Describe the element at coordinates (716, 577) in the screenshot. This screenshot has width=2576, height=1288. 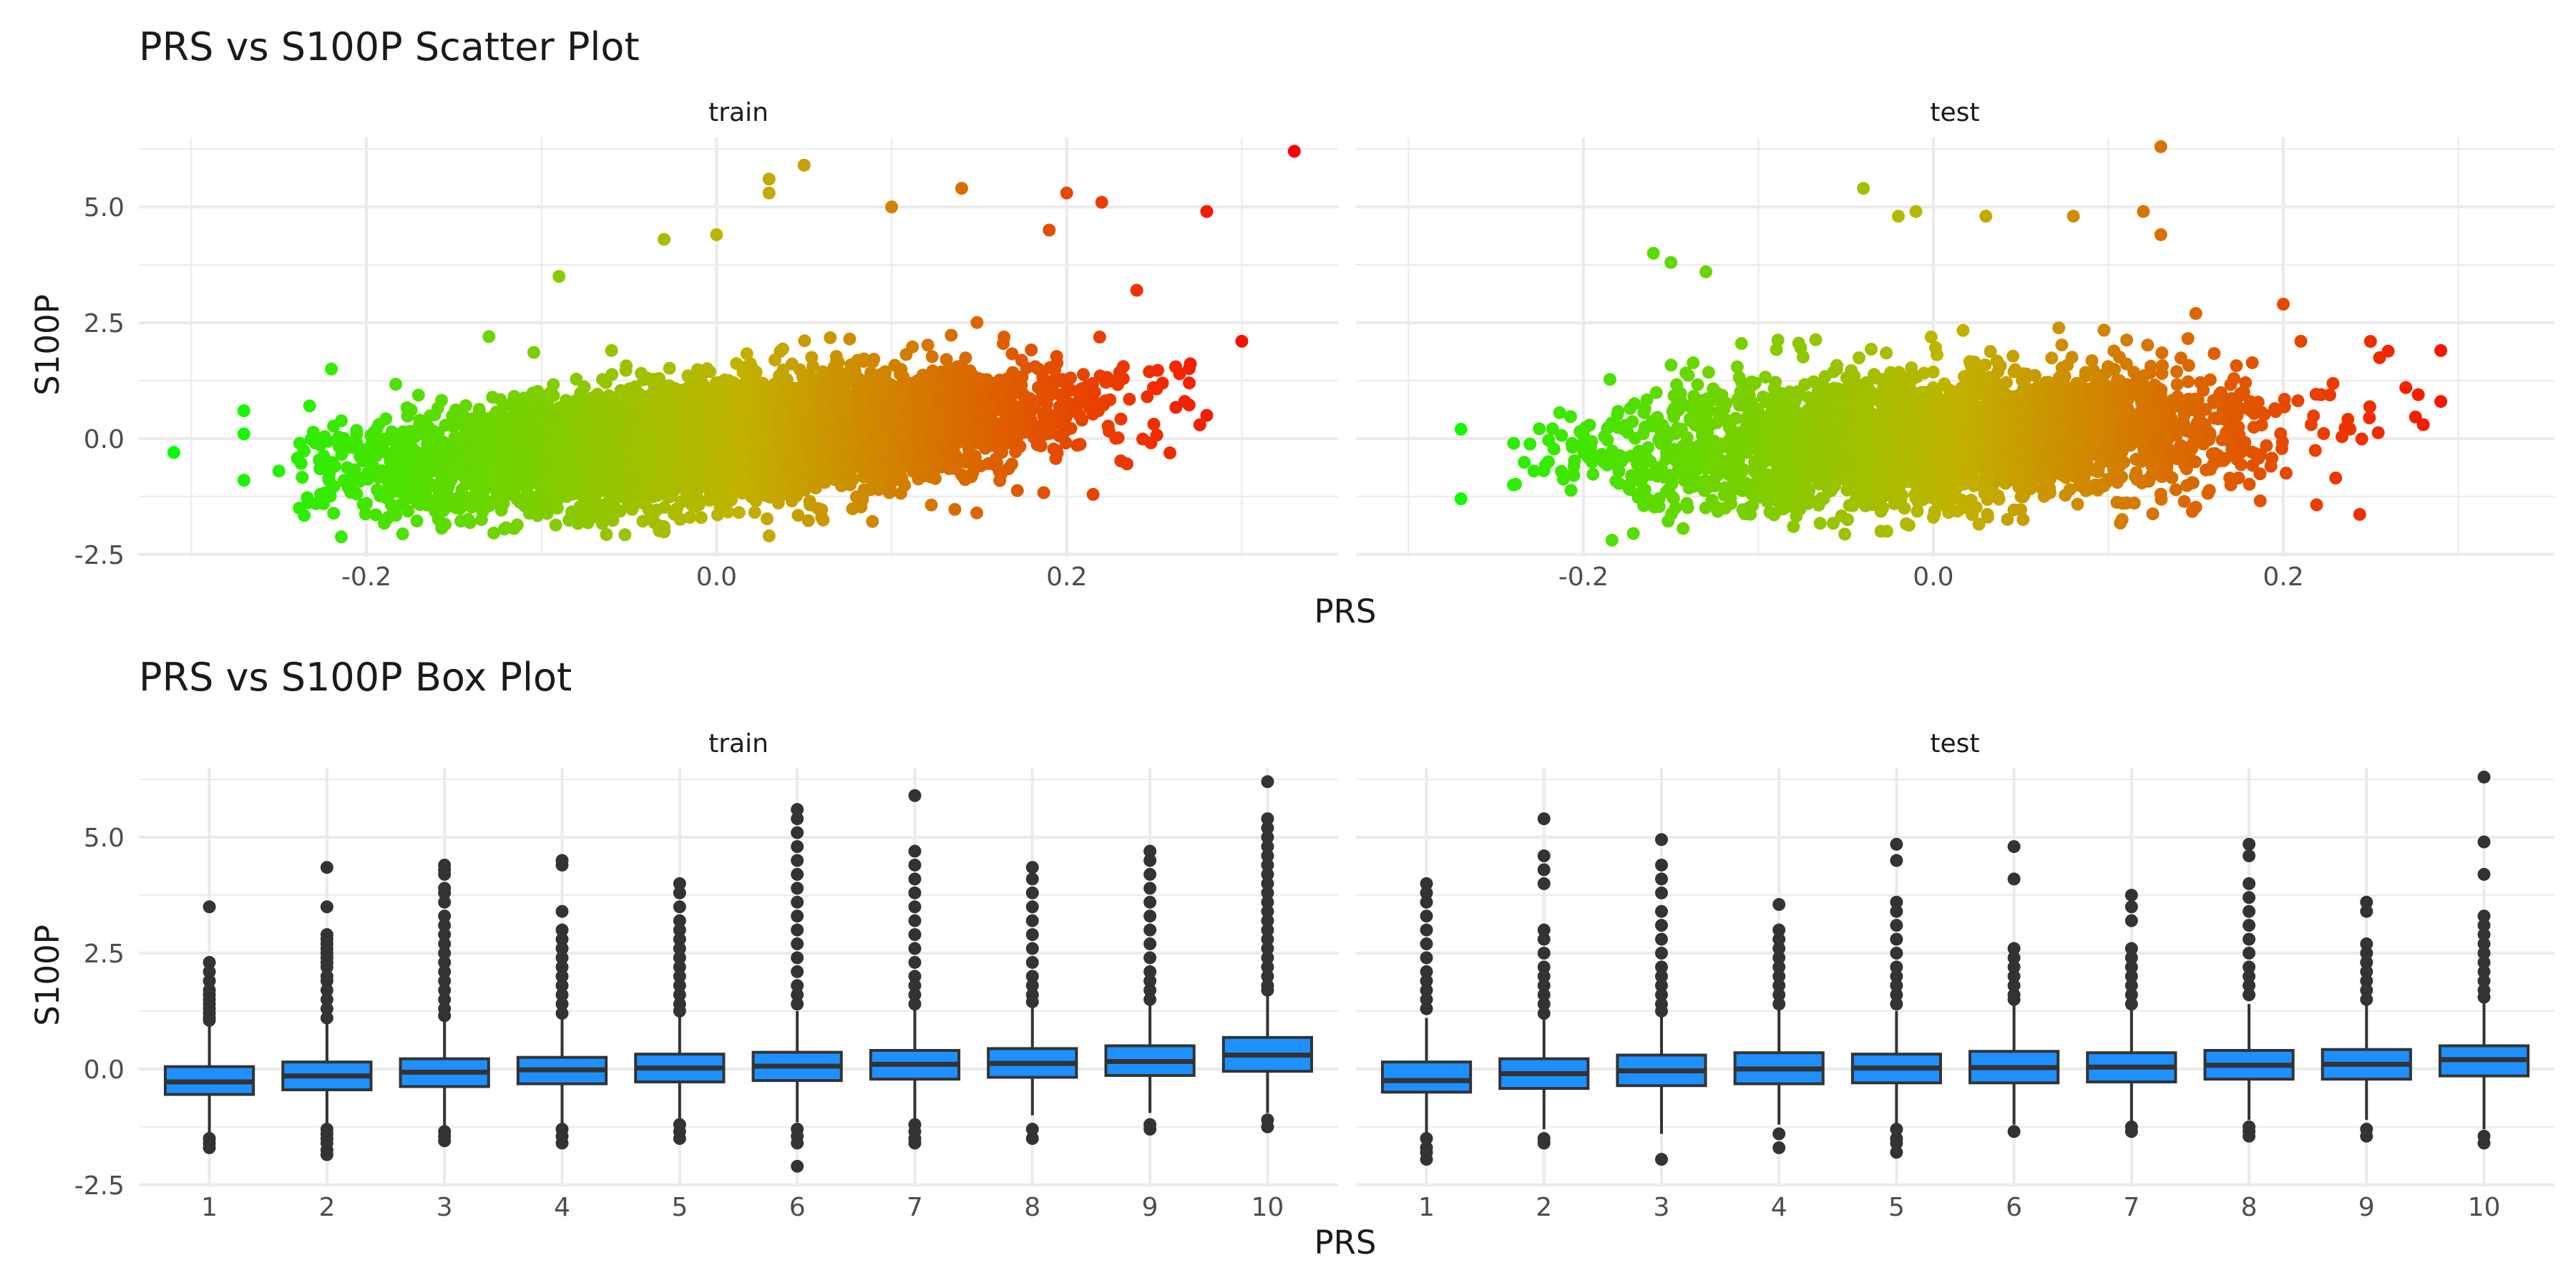
I see `x-tick-label: 0.0` at that location.